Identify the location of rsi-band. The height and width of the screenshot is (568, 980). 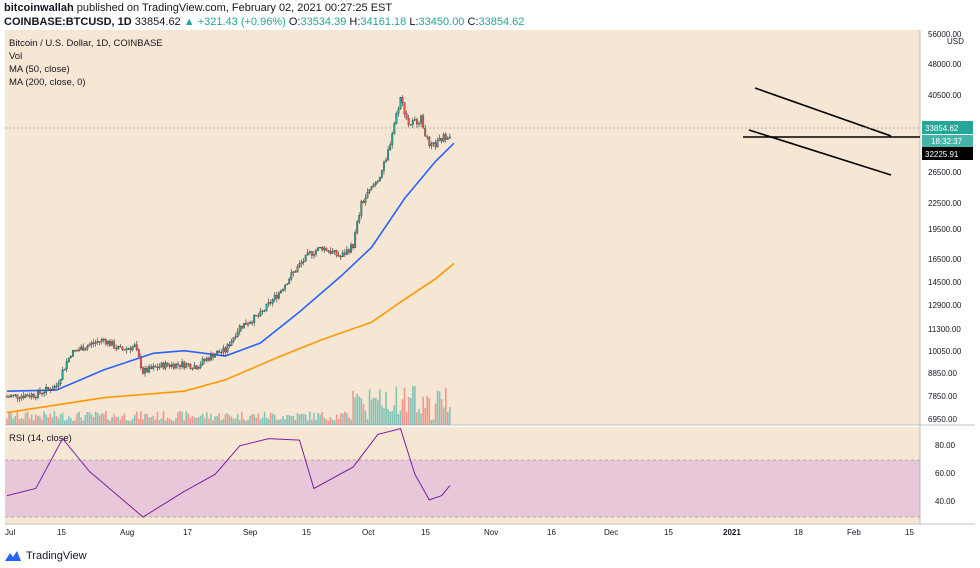
(462, 488).